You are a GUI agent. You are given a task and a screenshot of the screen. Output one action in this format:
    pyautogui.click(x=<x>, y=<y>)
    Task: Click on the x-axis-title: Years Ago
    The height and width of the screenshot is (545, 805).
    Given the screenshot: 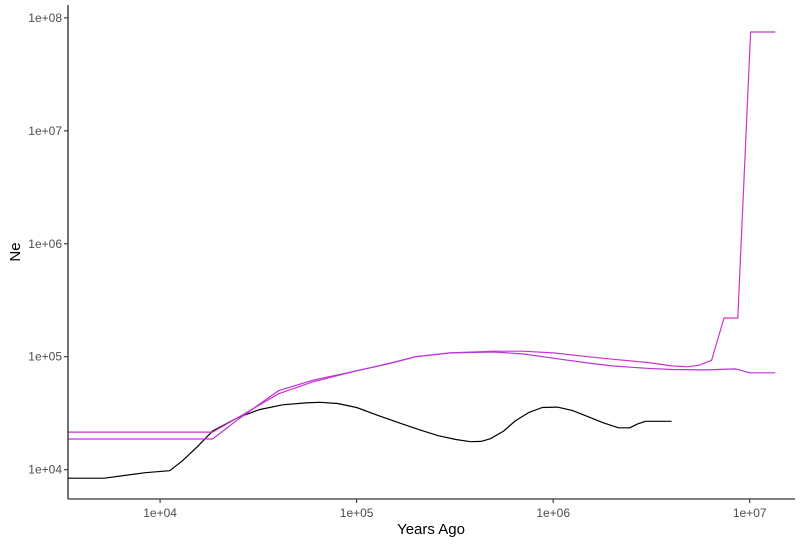 What is the action you would take?
    pyautogui.click(x=431, y=529)
    